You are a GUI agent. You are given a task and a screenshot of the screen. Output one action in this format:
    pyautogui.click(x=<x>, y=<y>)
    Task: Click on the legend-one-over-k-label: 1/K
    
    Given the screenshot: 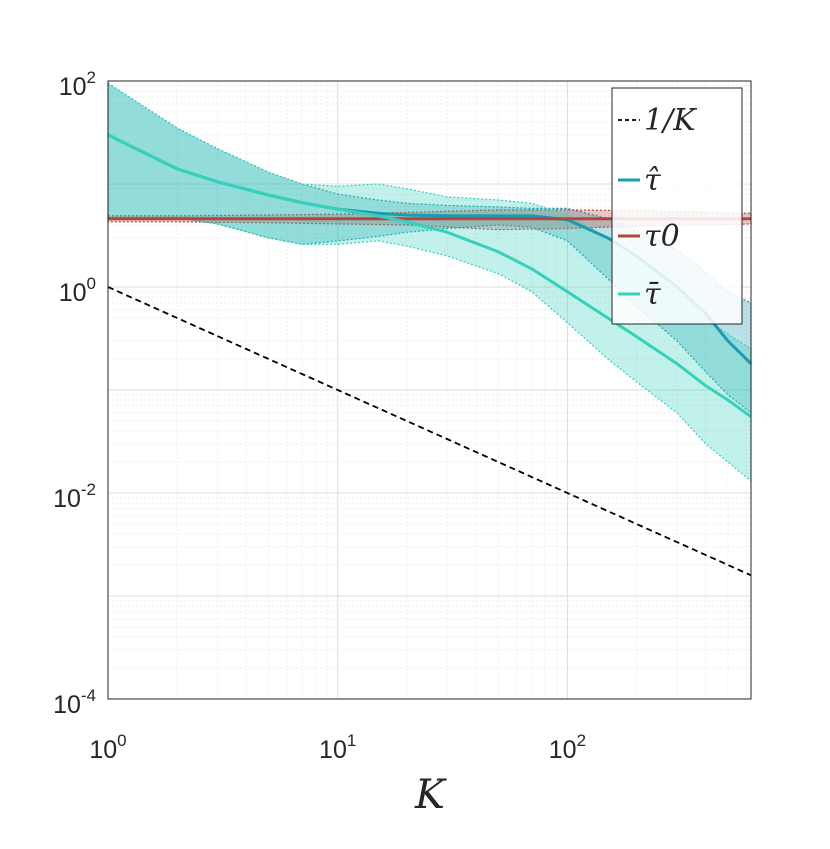 What is the action you would take?
    pyautogui.click(x=670, y=120)
    